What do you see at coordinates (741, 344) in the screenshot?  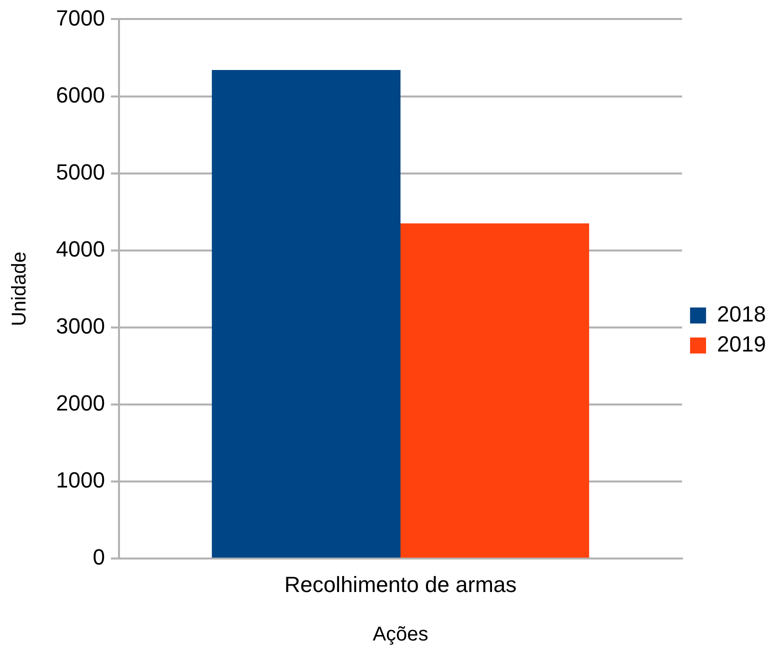 I see `legend-label: 2019` at bounding box center [741, 344].